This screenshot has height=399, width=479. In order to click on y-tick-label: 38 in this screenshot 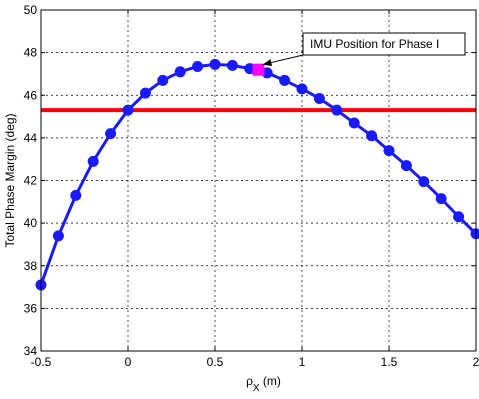, I will do `click(31, 266)`.